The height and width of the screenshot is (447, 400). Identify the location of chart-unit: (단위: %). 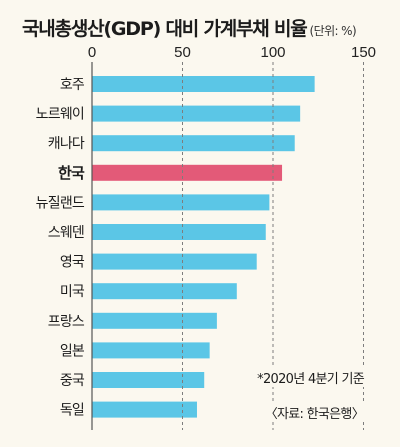
(333, 31).